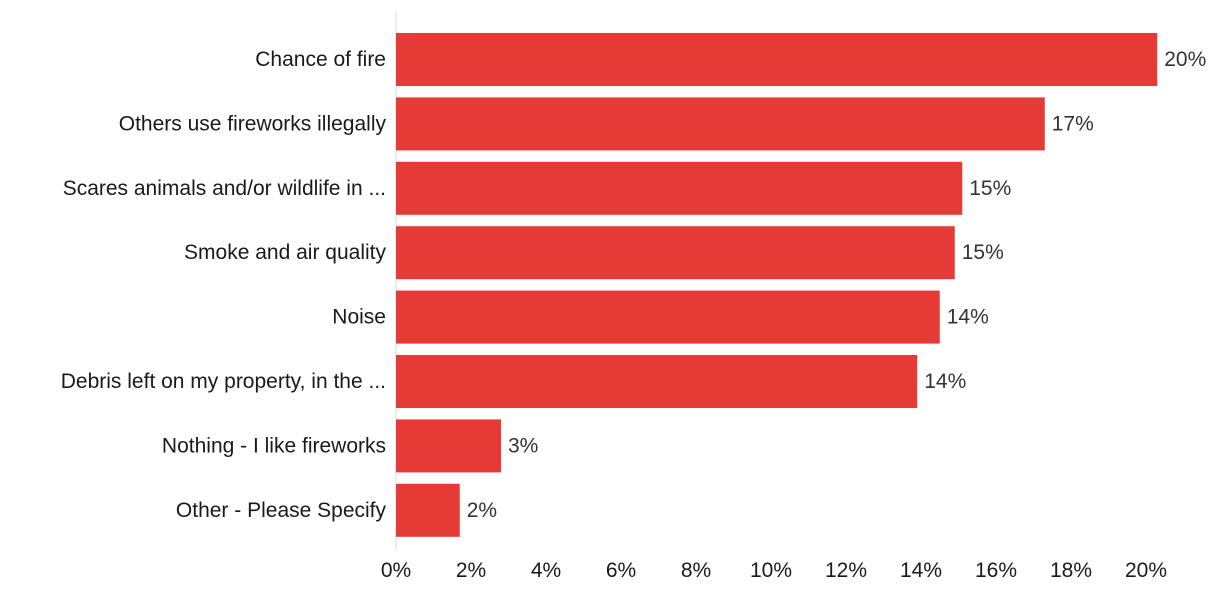 Image resolution: width=1208 pixels, height=589 pixels. What do you see at coordinates (274, 445) in the screenshot?
I see `category-label-6: Nothing - I like fireworks` at bounding box center [274, 445].